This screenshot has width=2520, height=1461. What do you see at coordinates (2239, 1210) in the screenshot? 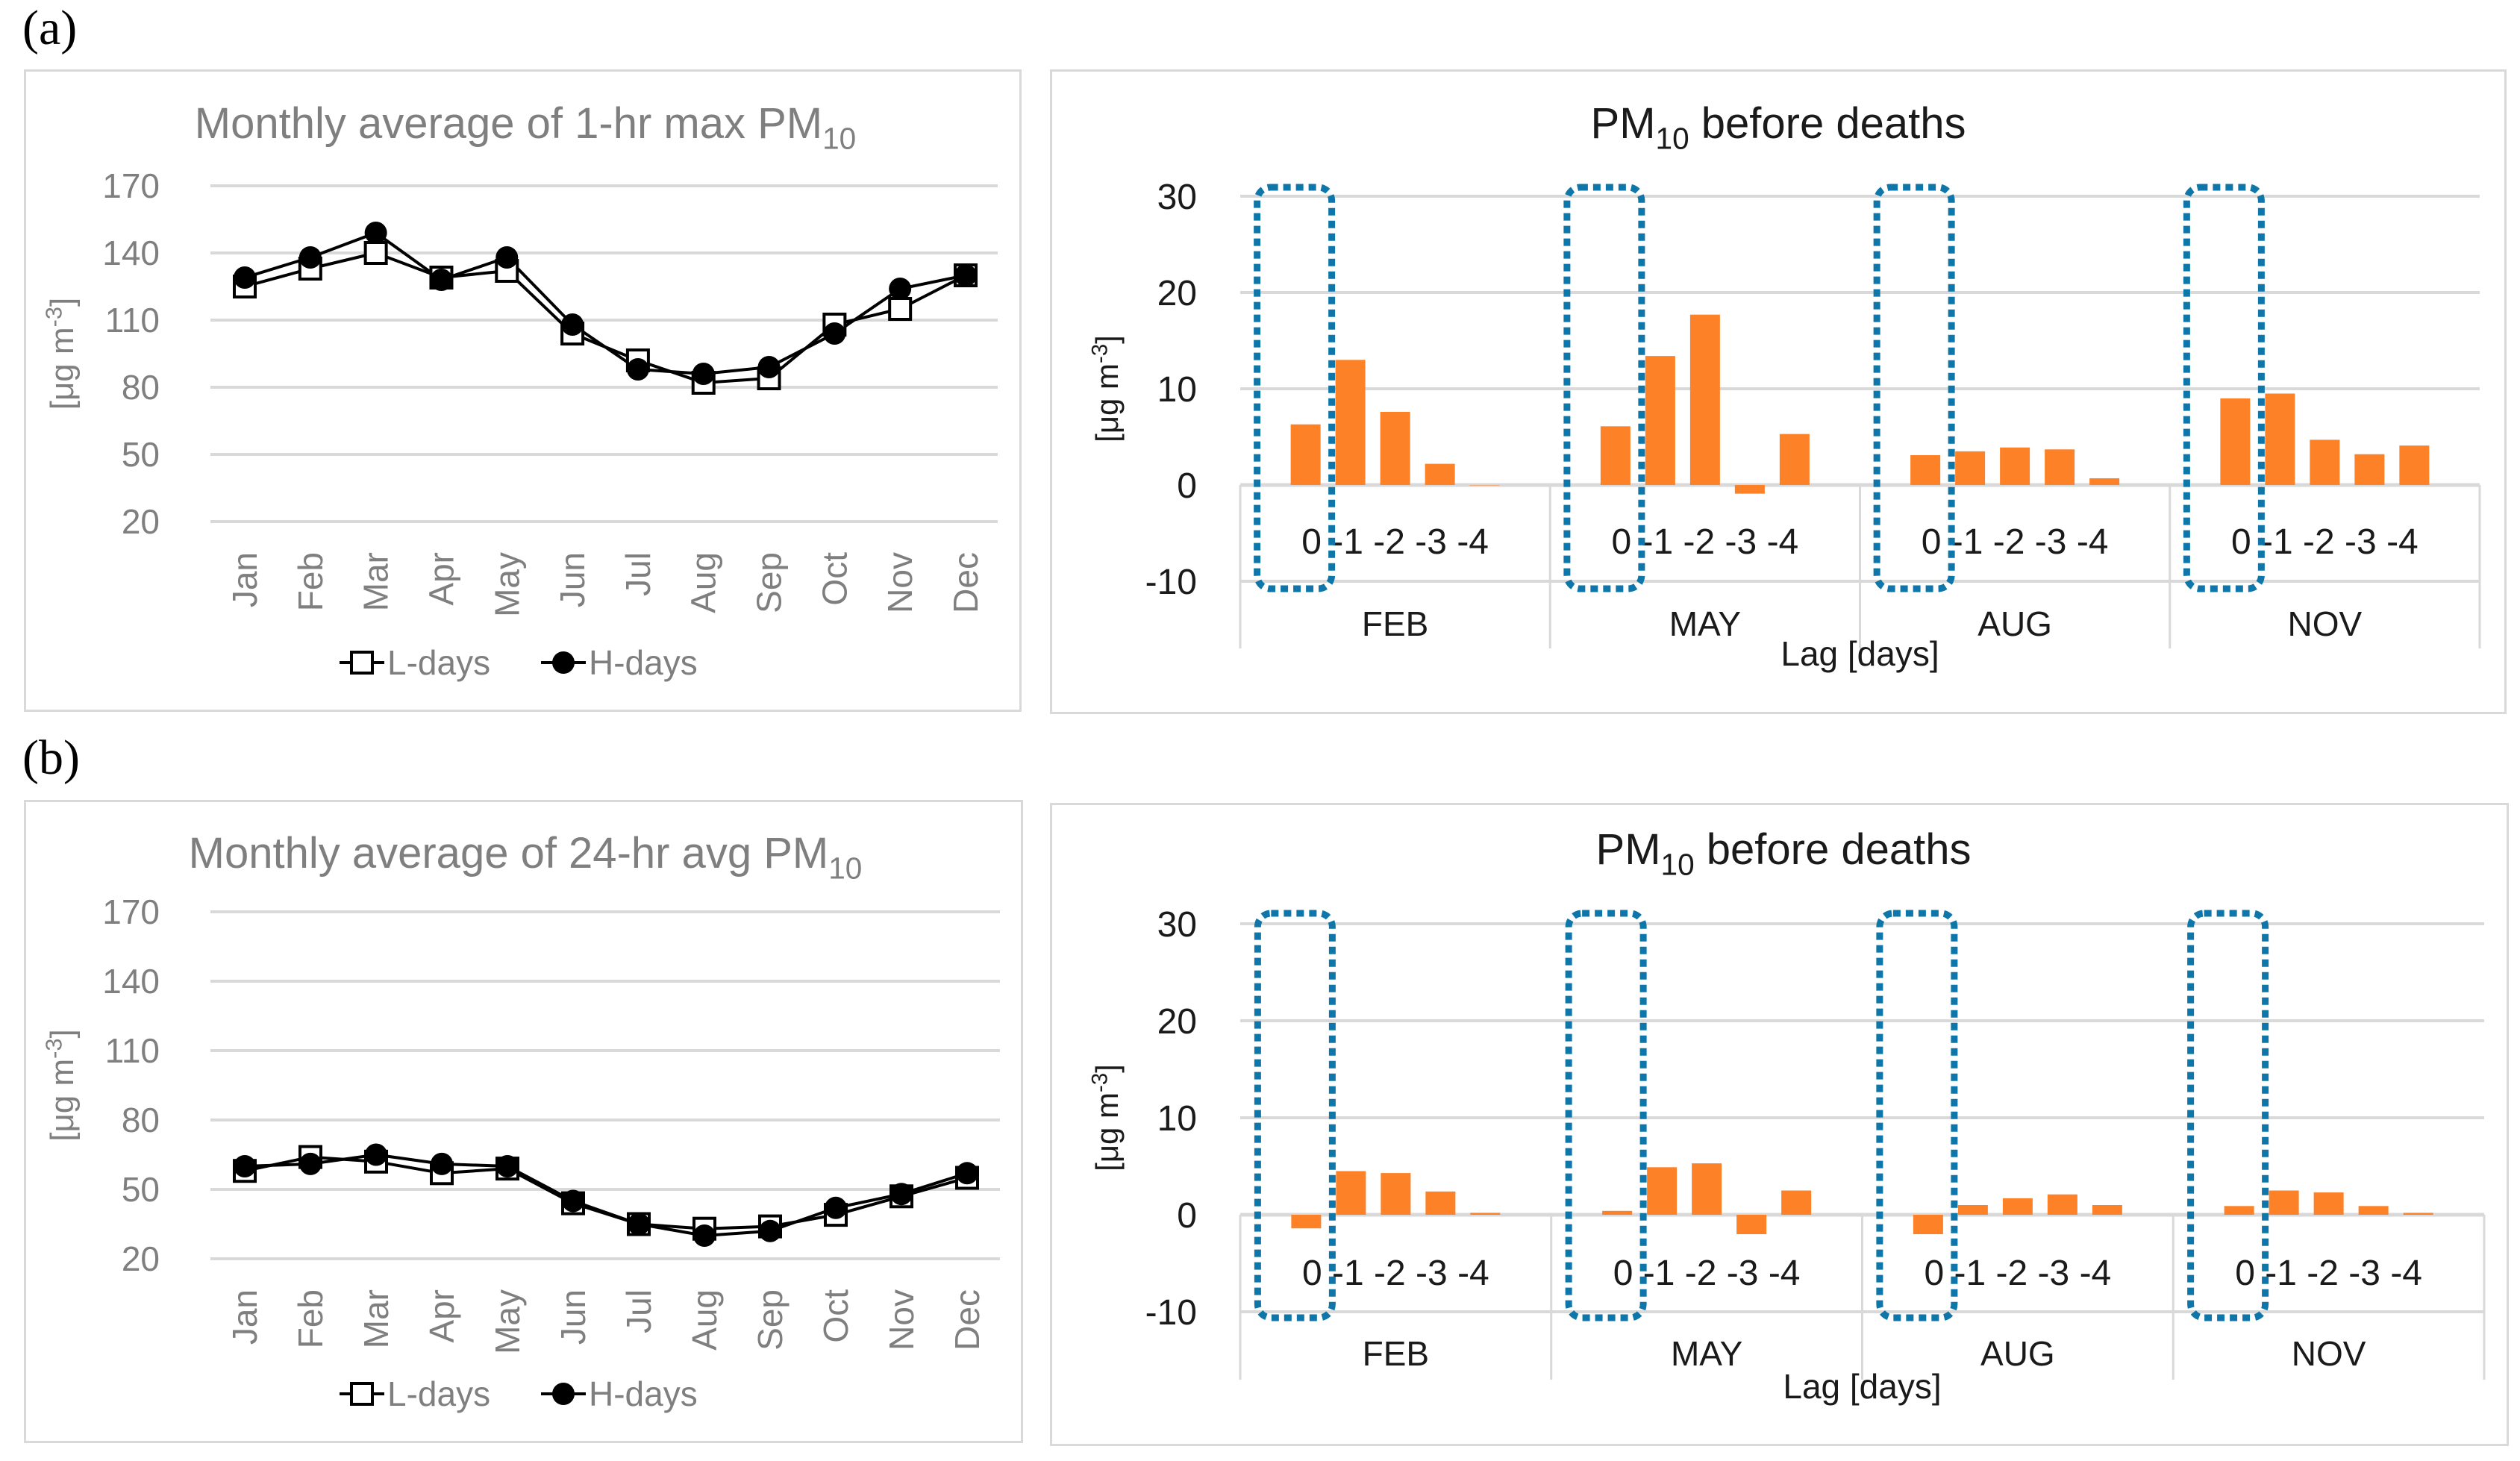
I see `bar-NOV-lag0` at bounding box center [2239, 1210].